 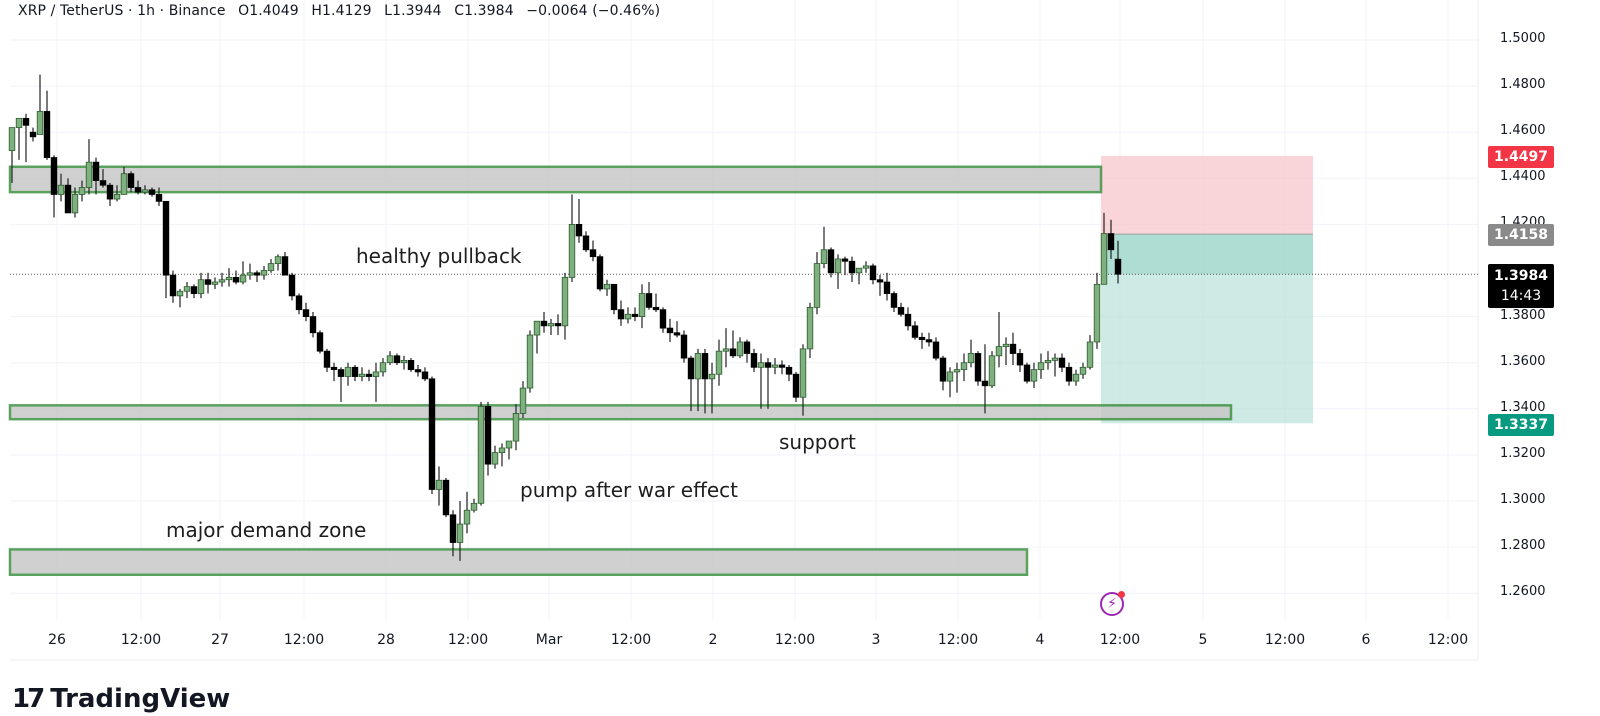 I want to click on price-tick: 1.2600, so click(x=1523, y=592).